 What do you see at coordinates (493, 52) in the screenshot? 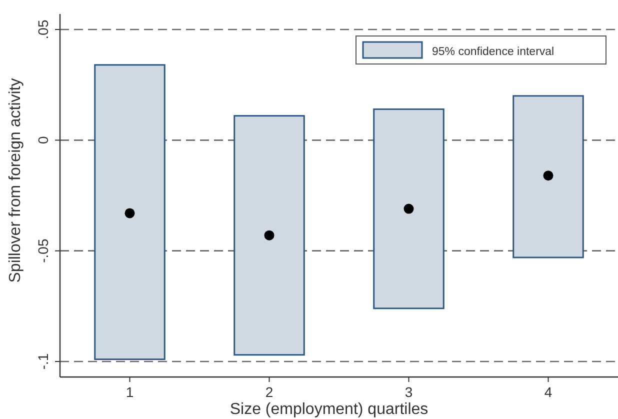
I see `text: 95% confidence interval` at bounding box center [493, 52].